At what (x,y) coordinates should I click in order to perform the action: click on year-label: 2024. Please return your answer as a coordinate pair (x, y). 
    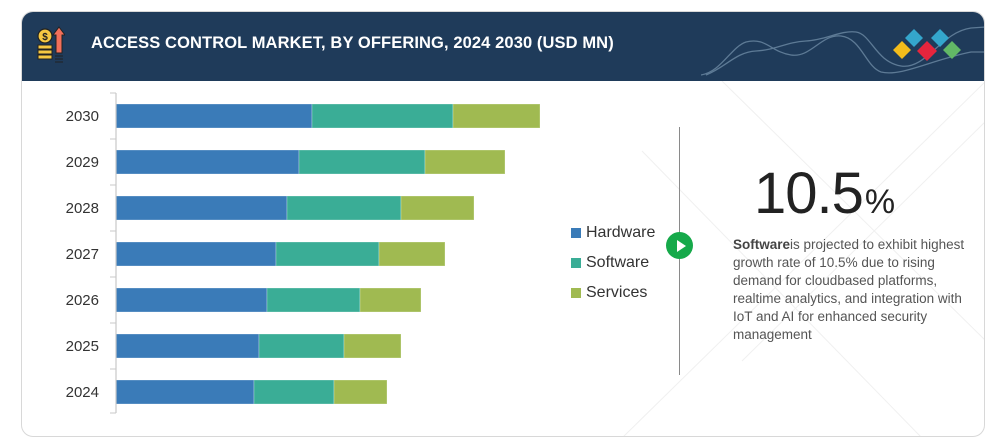
    Looking at the image, I should click on (82, 392).